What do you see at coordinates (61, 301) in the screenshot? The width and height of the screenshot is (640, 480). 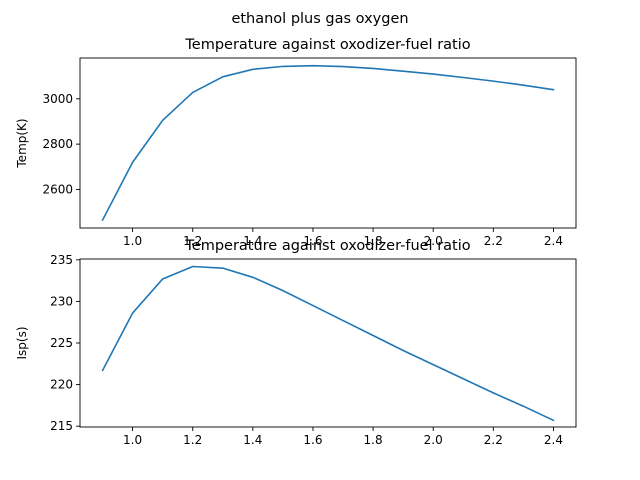 I see `isp-y-tick-label: 230` at bounding box center [61, 301].